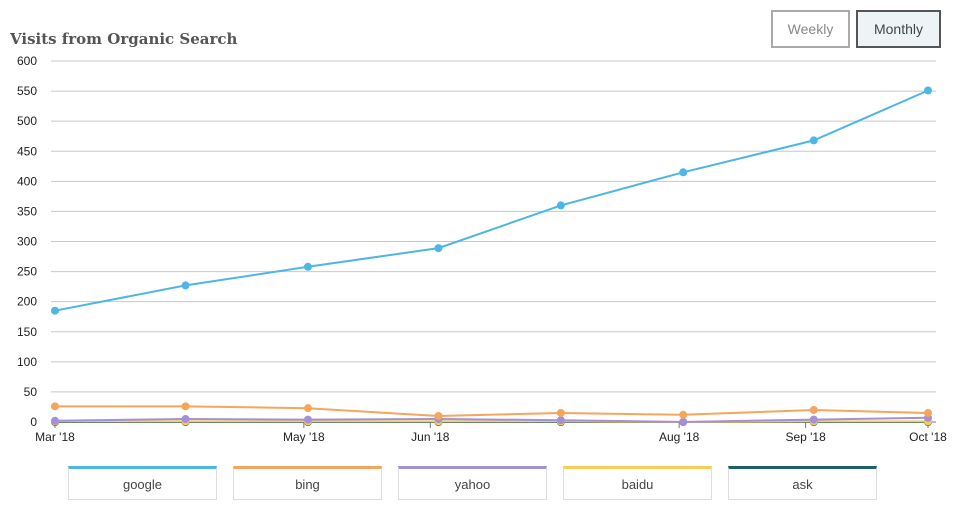 The image size is (954, 509). Describe the element at coordinates (27, 242) in the screenshot. I see `y-tick-label: 300` at that location.